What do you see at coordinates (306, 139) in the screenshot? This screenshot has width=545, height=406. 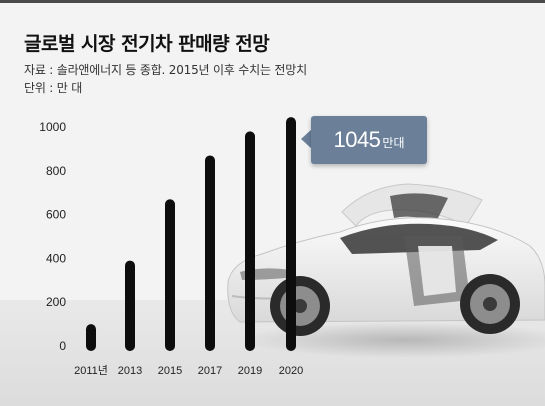 I see `callout-pointer` at bounding box center [306, 139].